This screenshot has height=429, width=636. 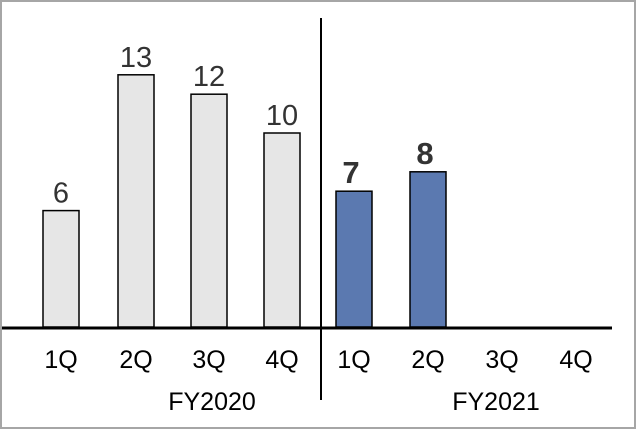 What do you see at coordinates (282, 116) in the screenshot?
I see `data-label-fy2020-4q: 10` at bounding box center [282, 116].